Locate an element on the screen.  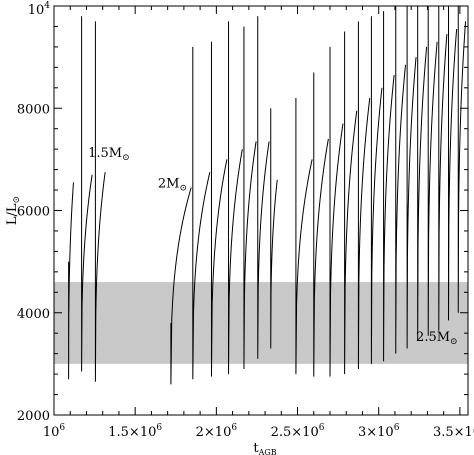
y-axis-label-sub: ⊙ is located at coordinates (17, 200).